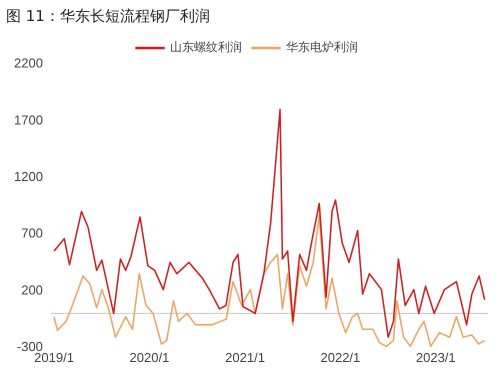 Image resolution: width=500 pixels, height=375 pixels. What do you see at coordinates (28, 120) in the screenshot?
I see `y-tick-label: 1700` at bounding box center [28, 120].